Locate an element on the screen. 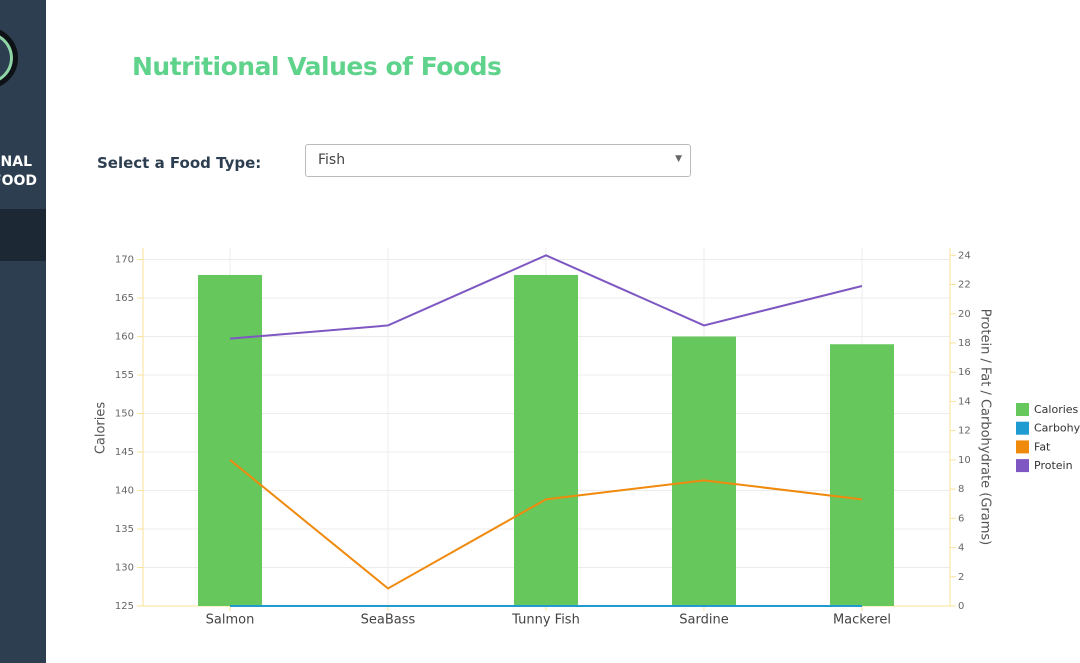  food-select: Fish ▼ is located at coordinates (498, 160).